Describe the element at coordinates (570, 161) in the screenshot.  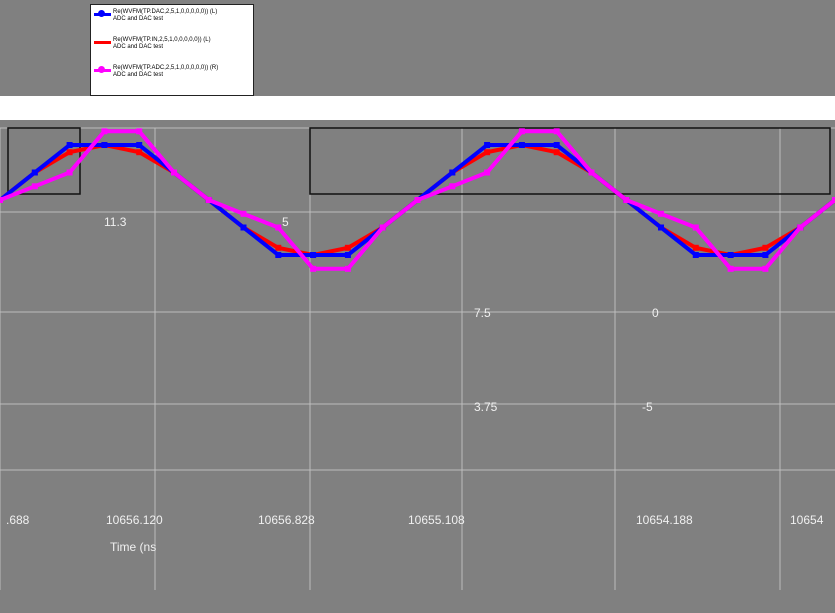
I see `axis-frame-right` at that location.